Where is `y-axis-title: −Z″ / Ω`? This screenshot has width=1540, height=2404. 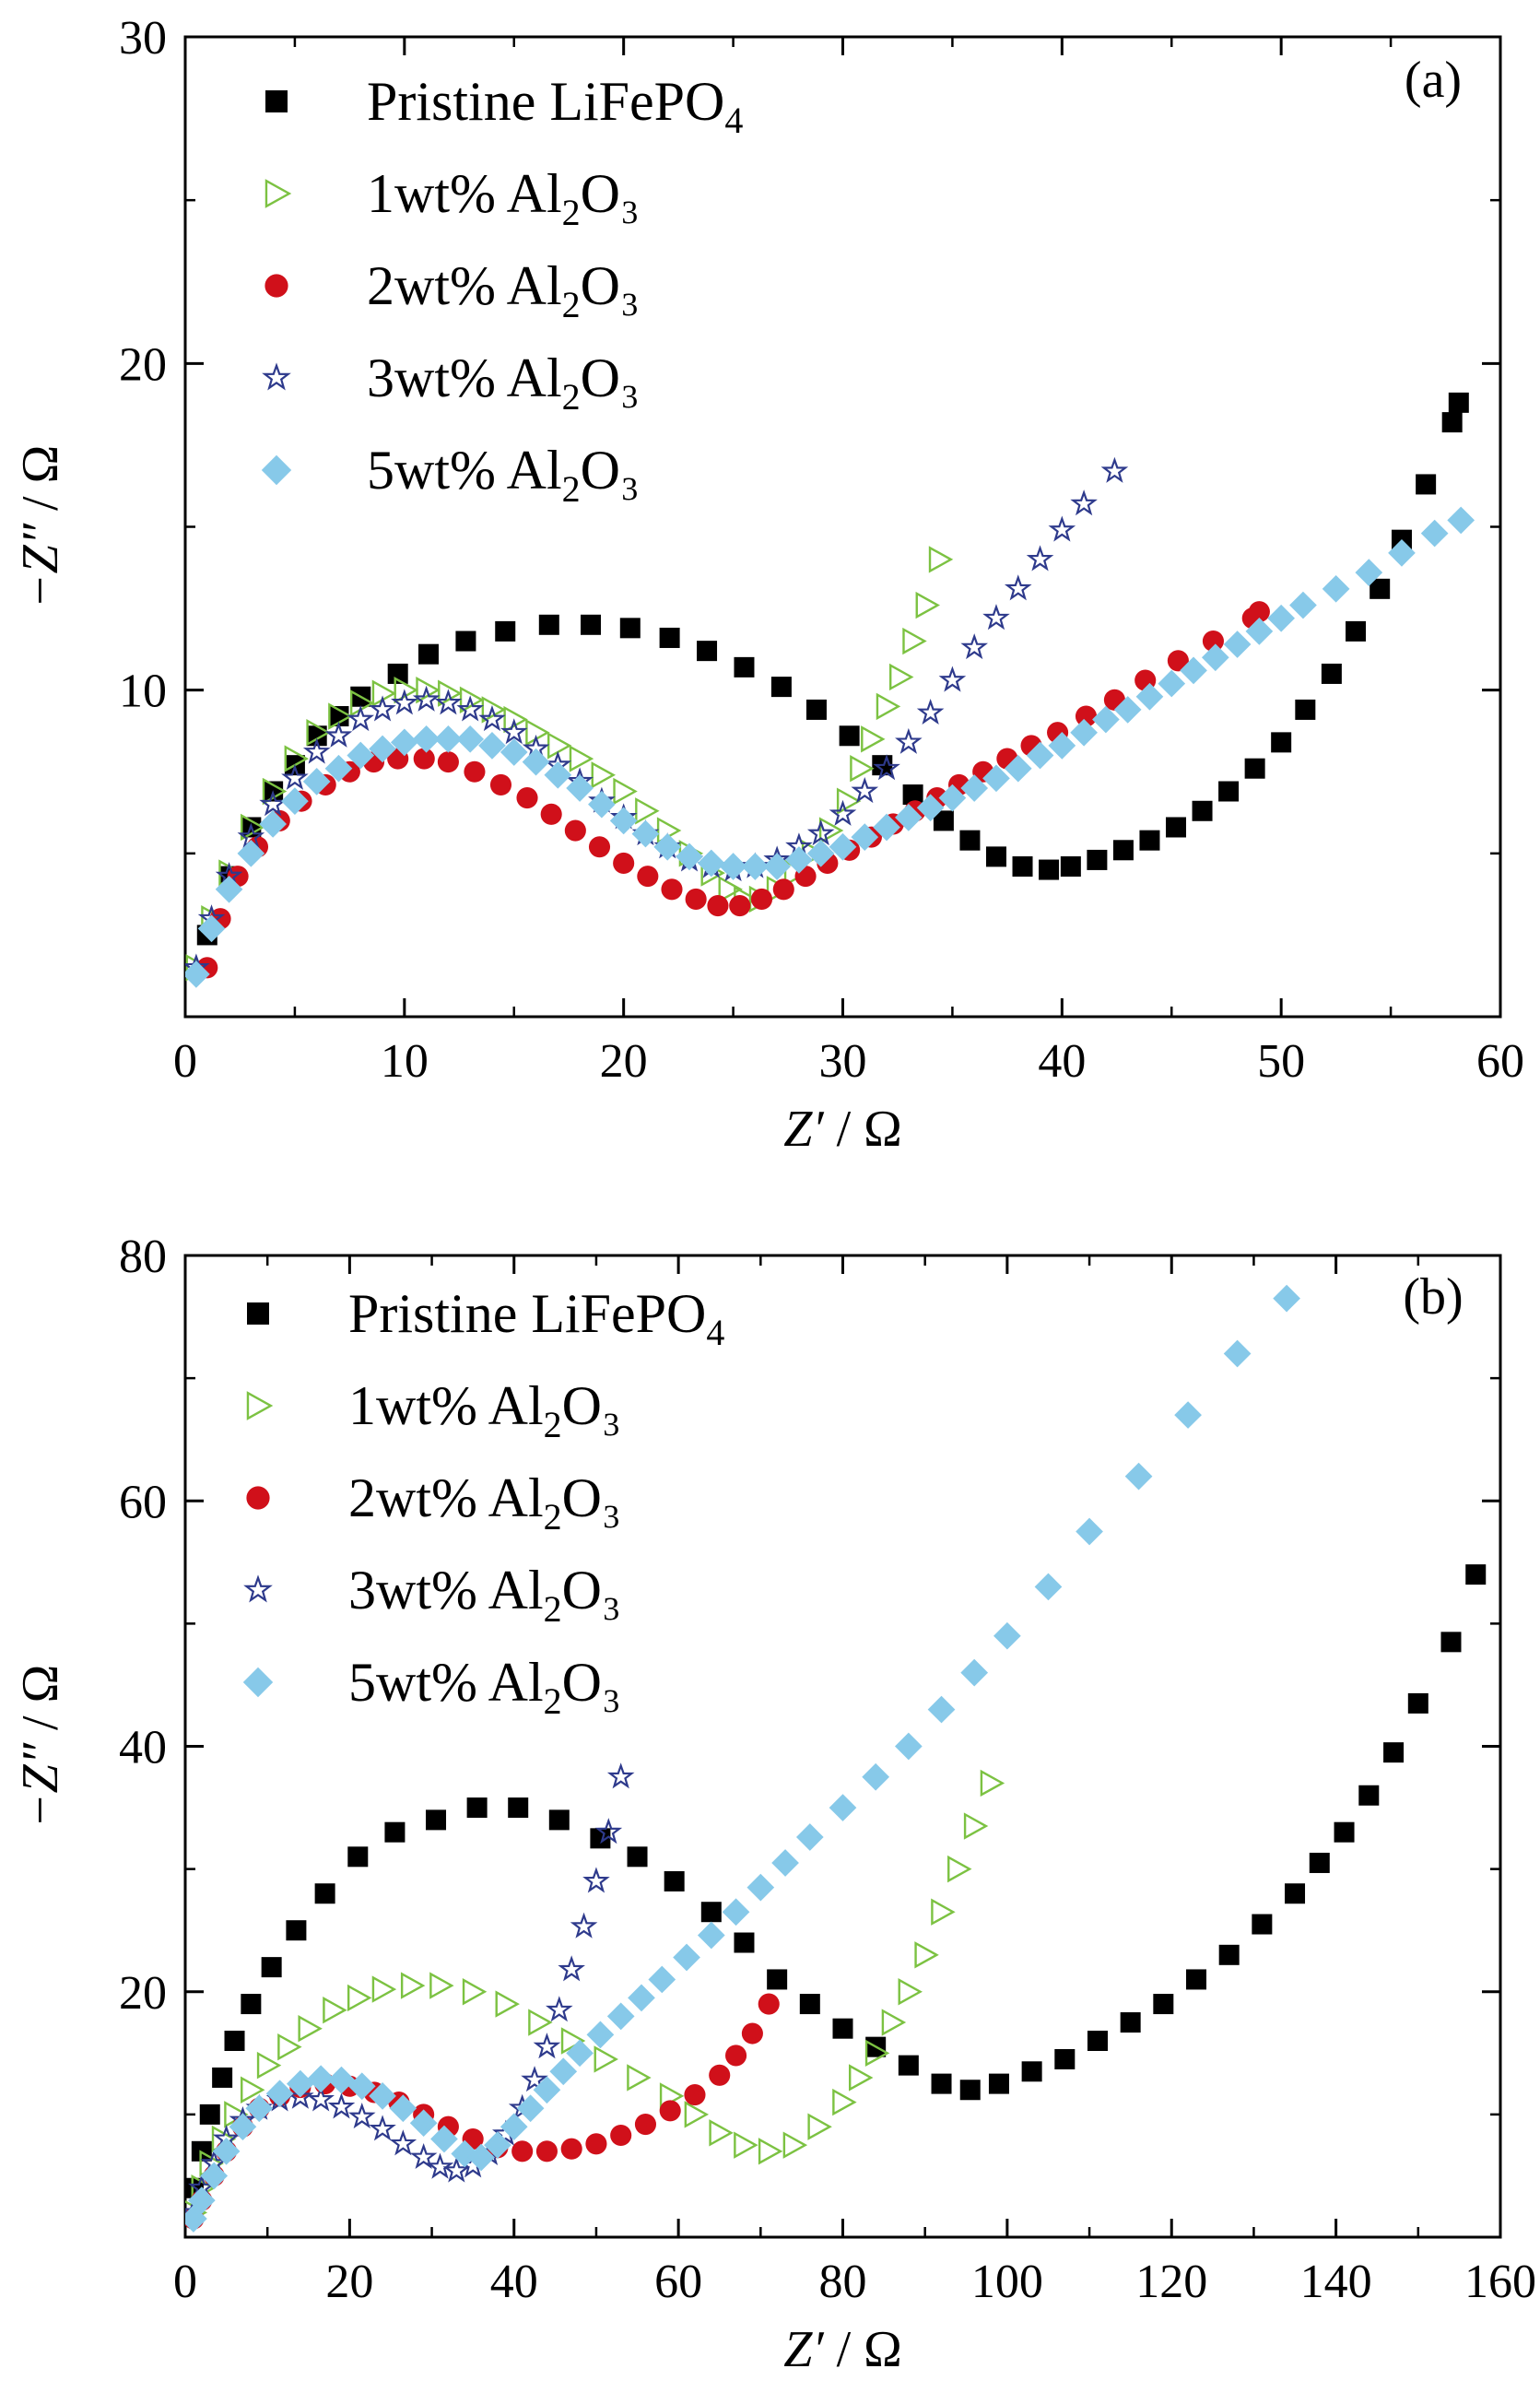
y-axis-title: −Z″ / Ω is located at coordinates (40, 526).